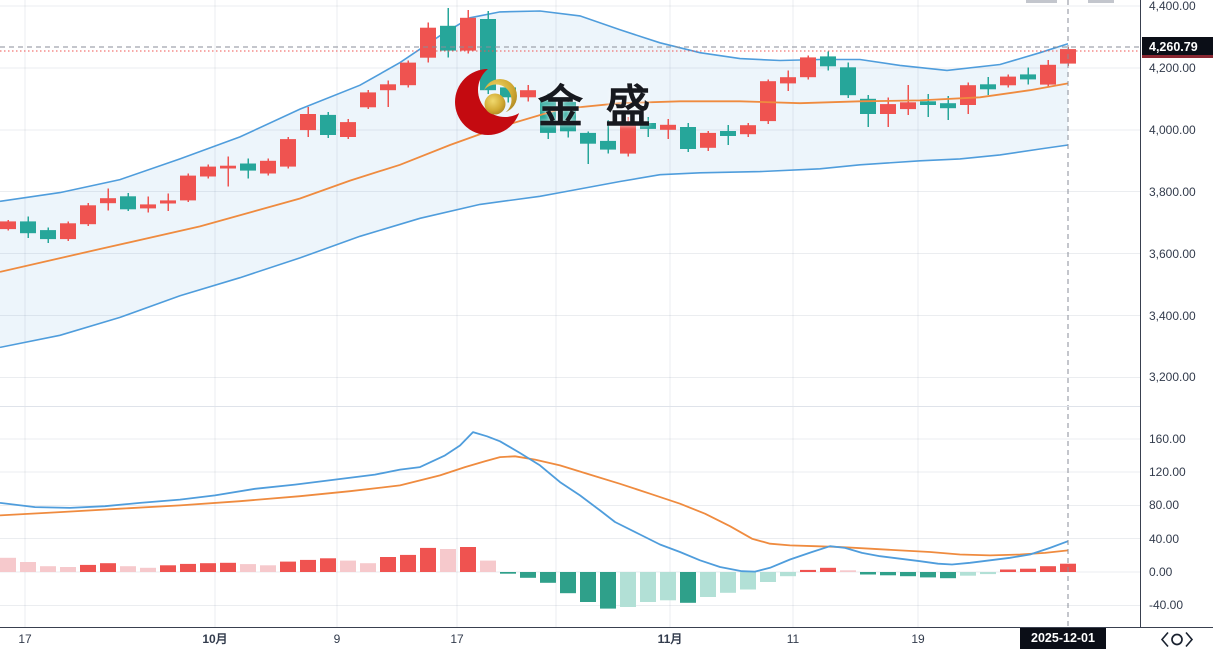  What do you see at coordinates (1172, 130) in the screenshot?
I see `price-axis-label: 4,000.00` at bounding box center [1172, 130].